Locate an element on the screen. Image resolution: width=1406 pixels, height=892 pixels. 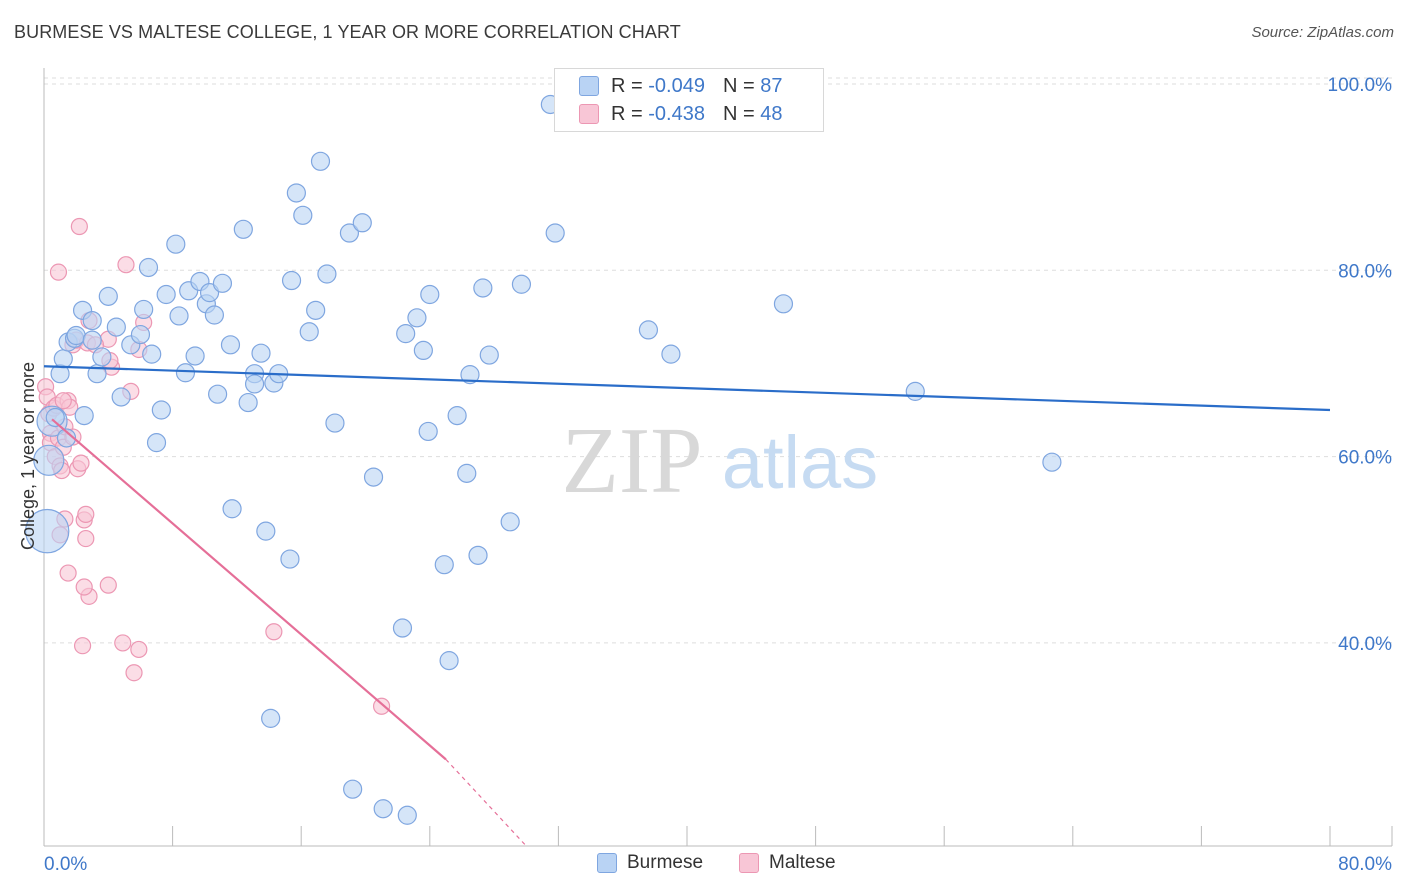
burmese-swatch is located at coordinates (589, 86).